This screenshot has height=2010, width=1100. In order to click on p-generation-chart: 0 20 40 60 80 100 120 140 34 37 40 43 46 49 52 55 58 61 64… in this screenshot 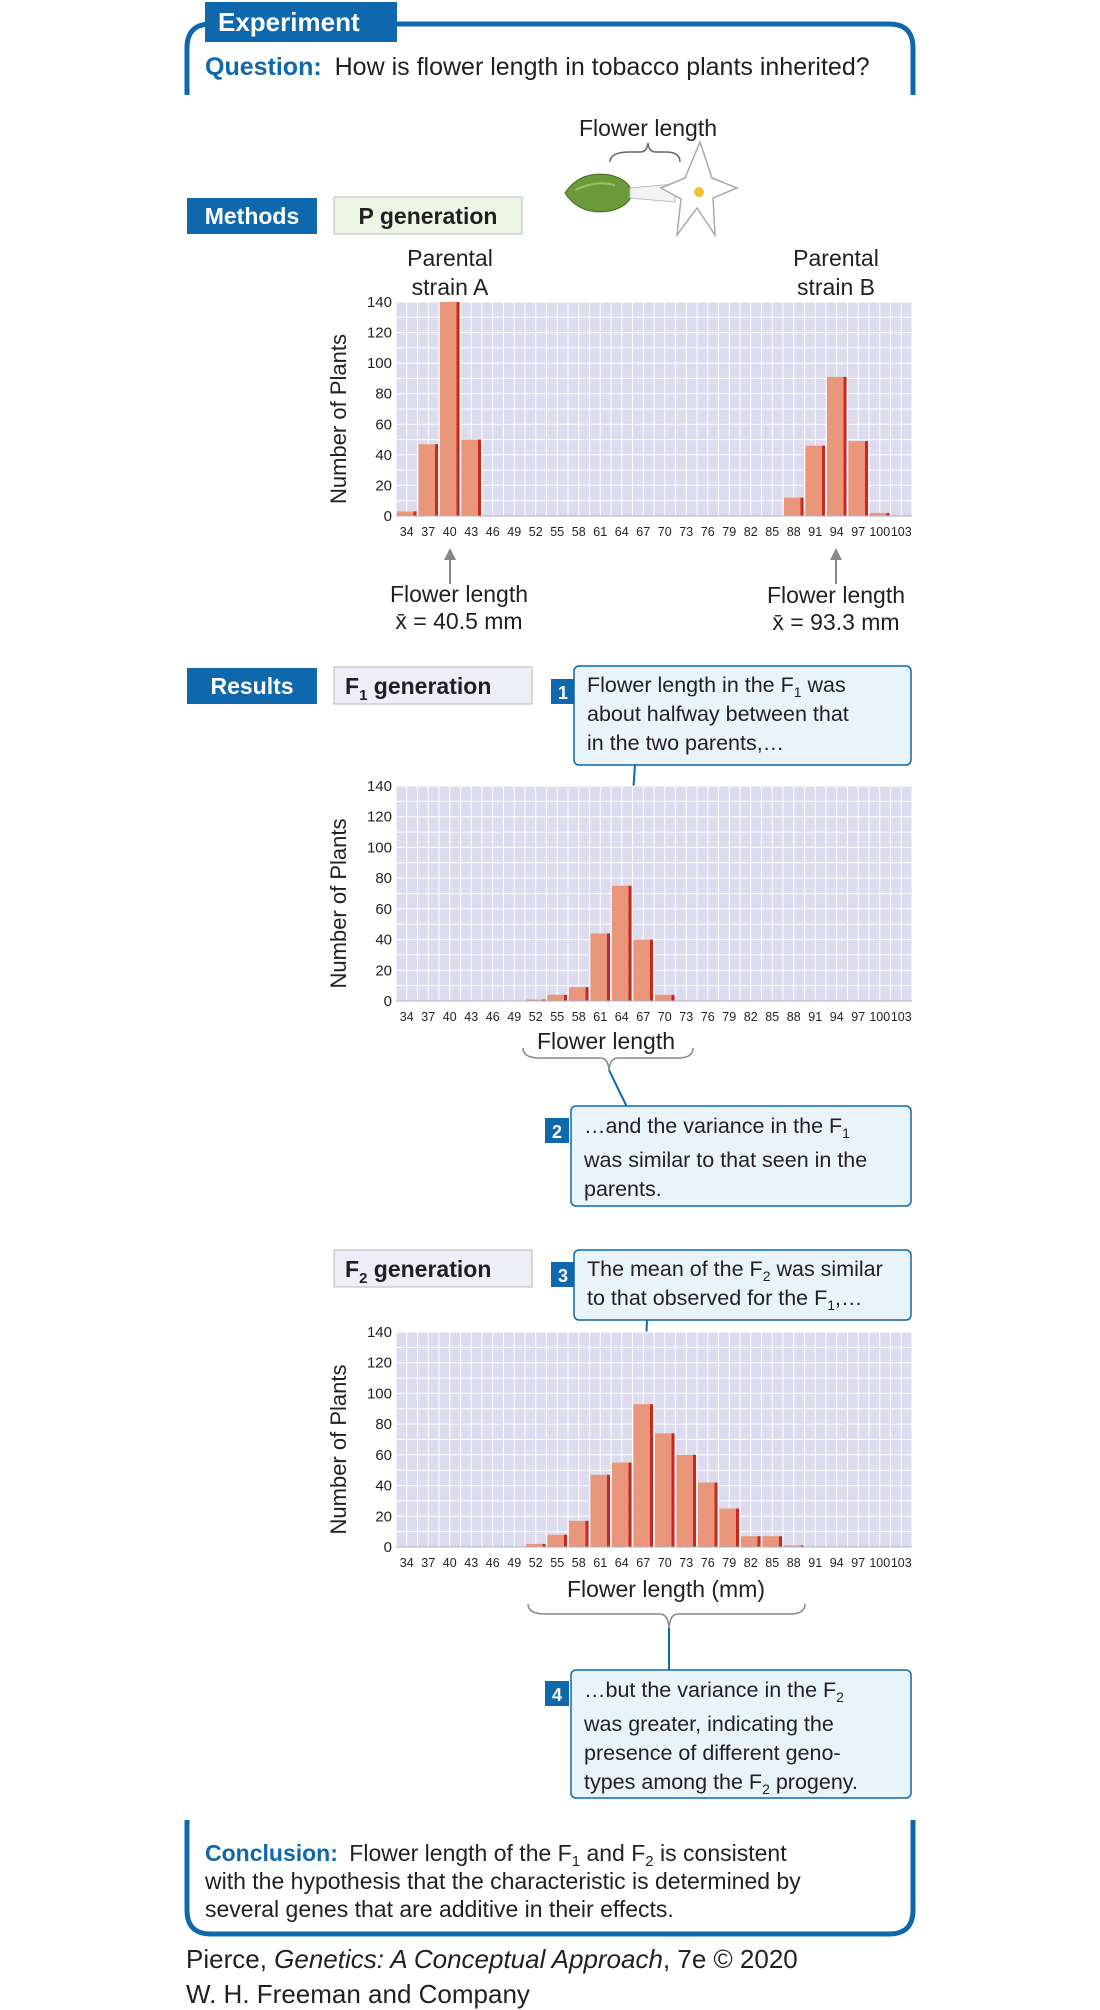, I will do `click(619, 416)`.